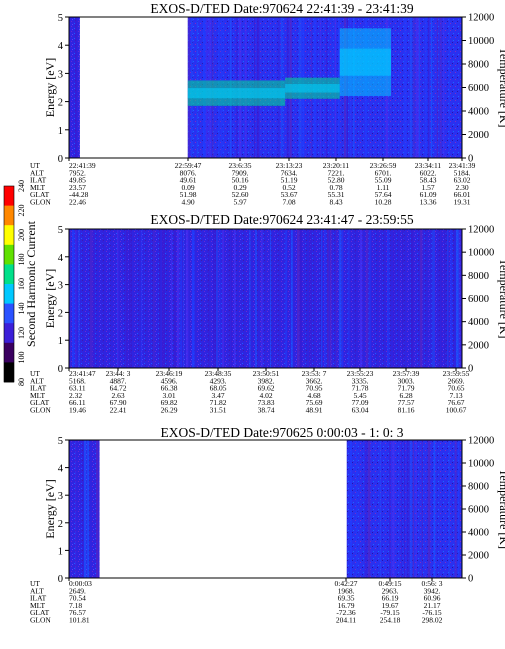 The image size is (505, 649). Describe the element at coordinates (21, 333) in the screenshot. I see `colorbar-tick-label: 120` at that location.